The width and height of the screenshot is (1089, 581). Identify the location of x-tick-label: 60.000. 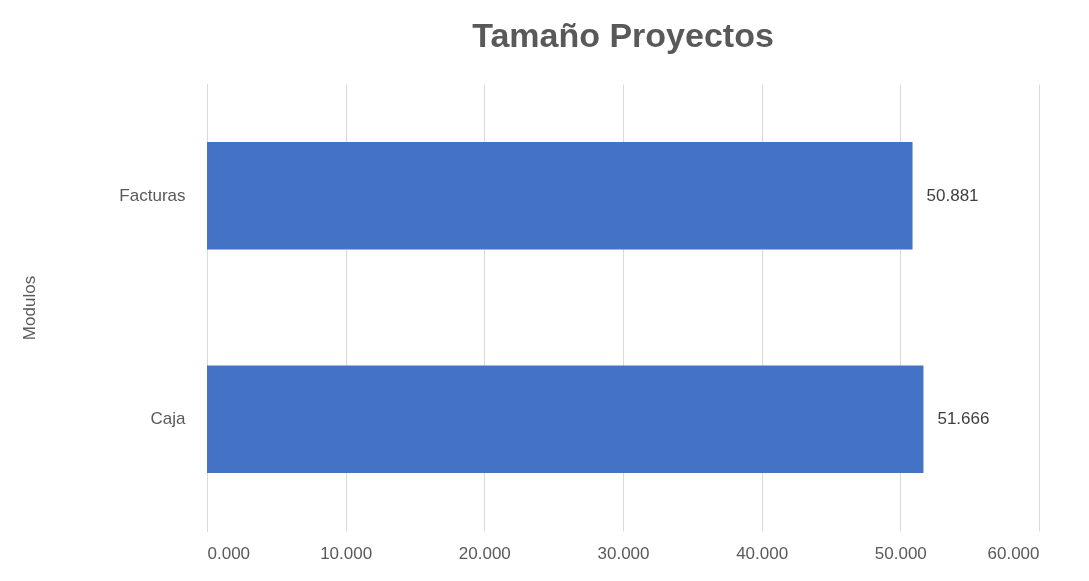
(1013, 553).